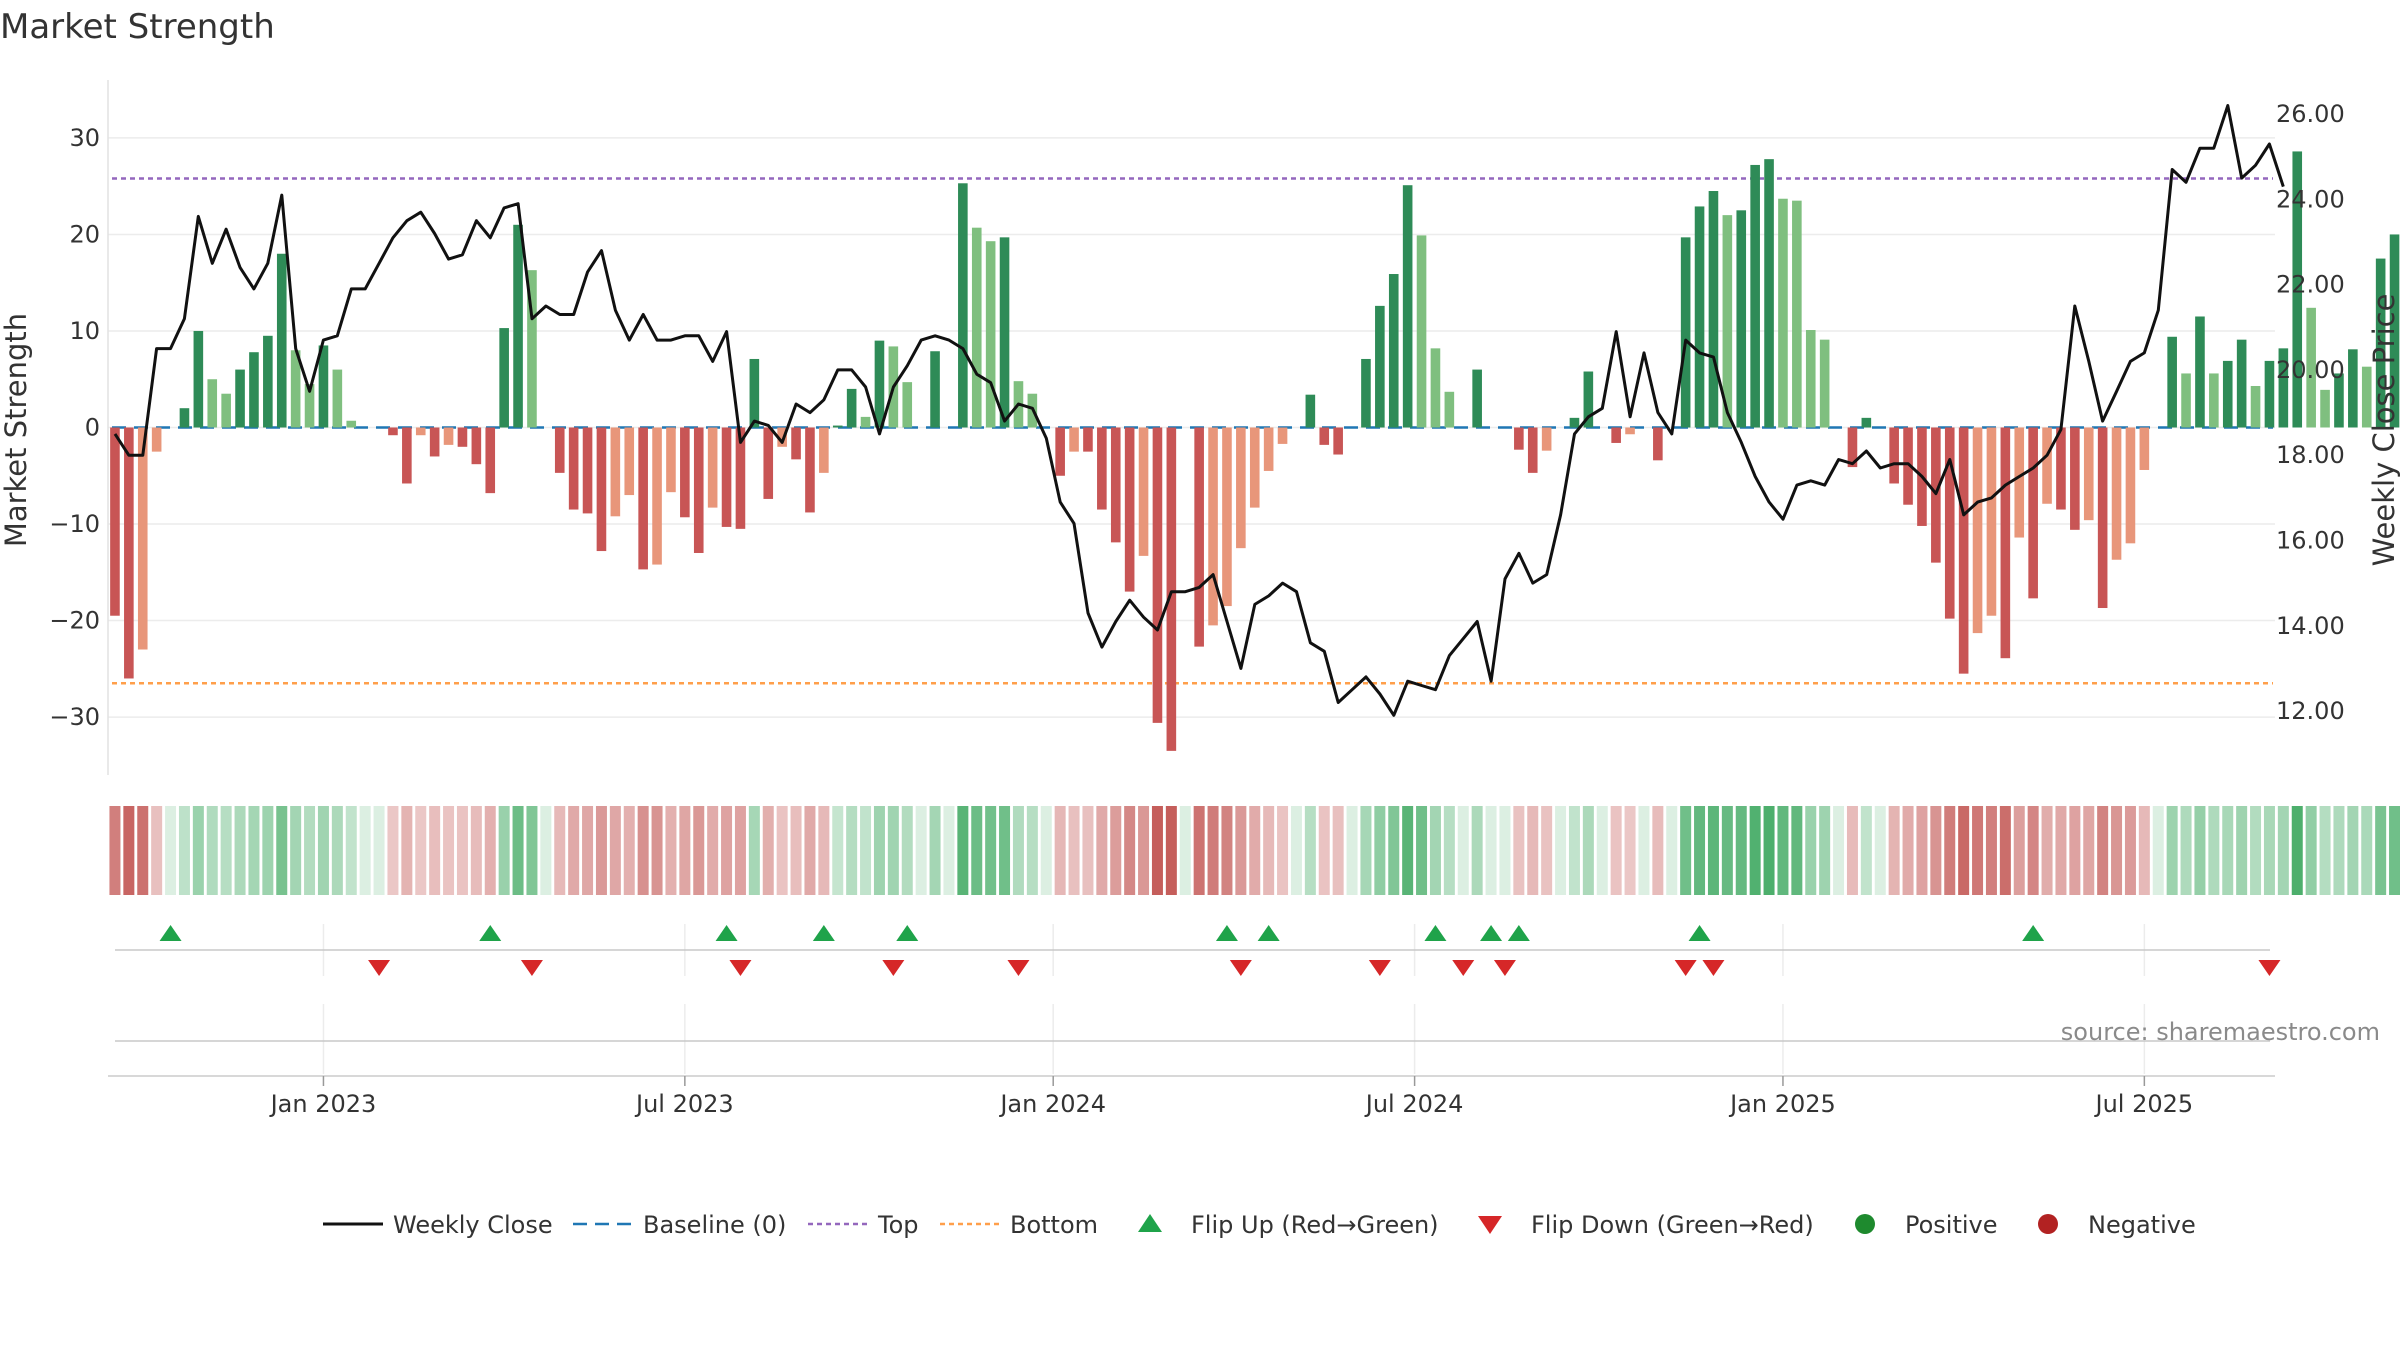 The height and width of the screenshot is (1350, 2400). I want to click on legend-swatch-negative, so click(2048, 1224).